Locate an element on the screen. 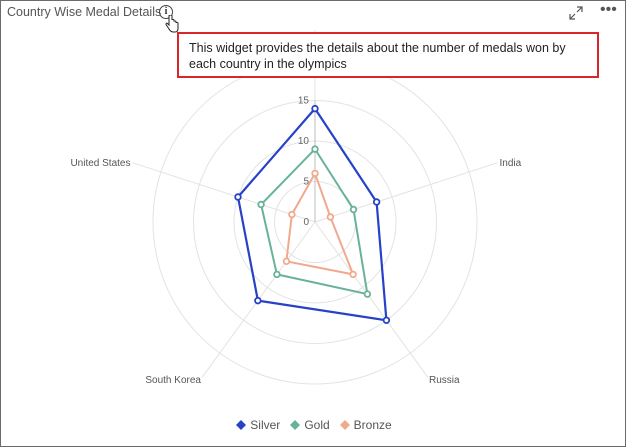 Image resolution: width=626 pixels, height=448 pixels. category-label: South Korea is located at coordinates (173, 380).